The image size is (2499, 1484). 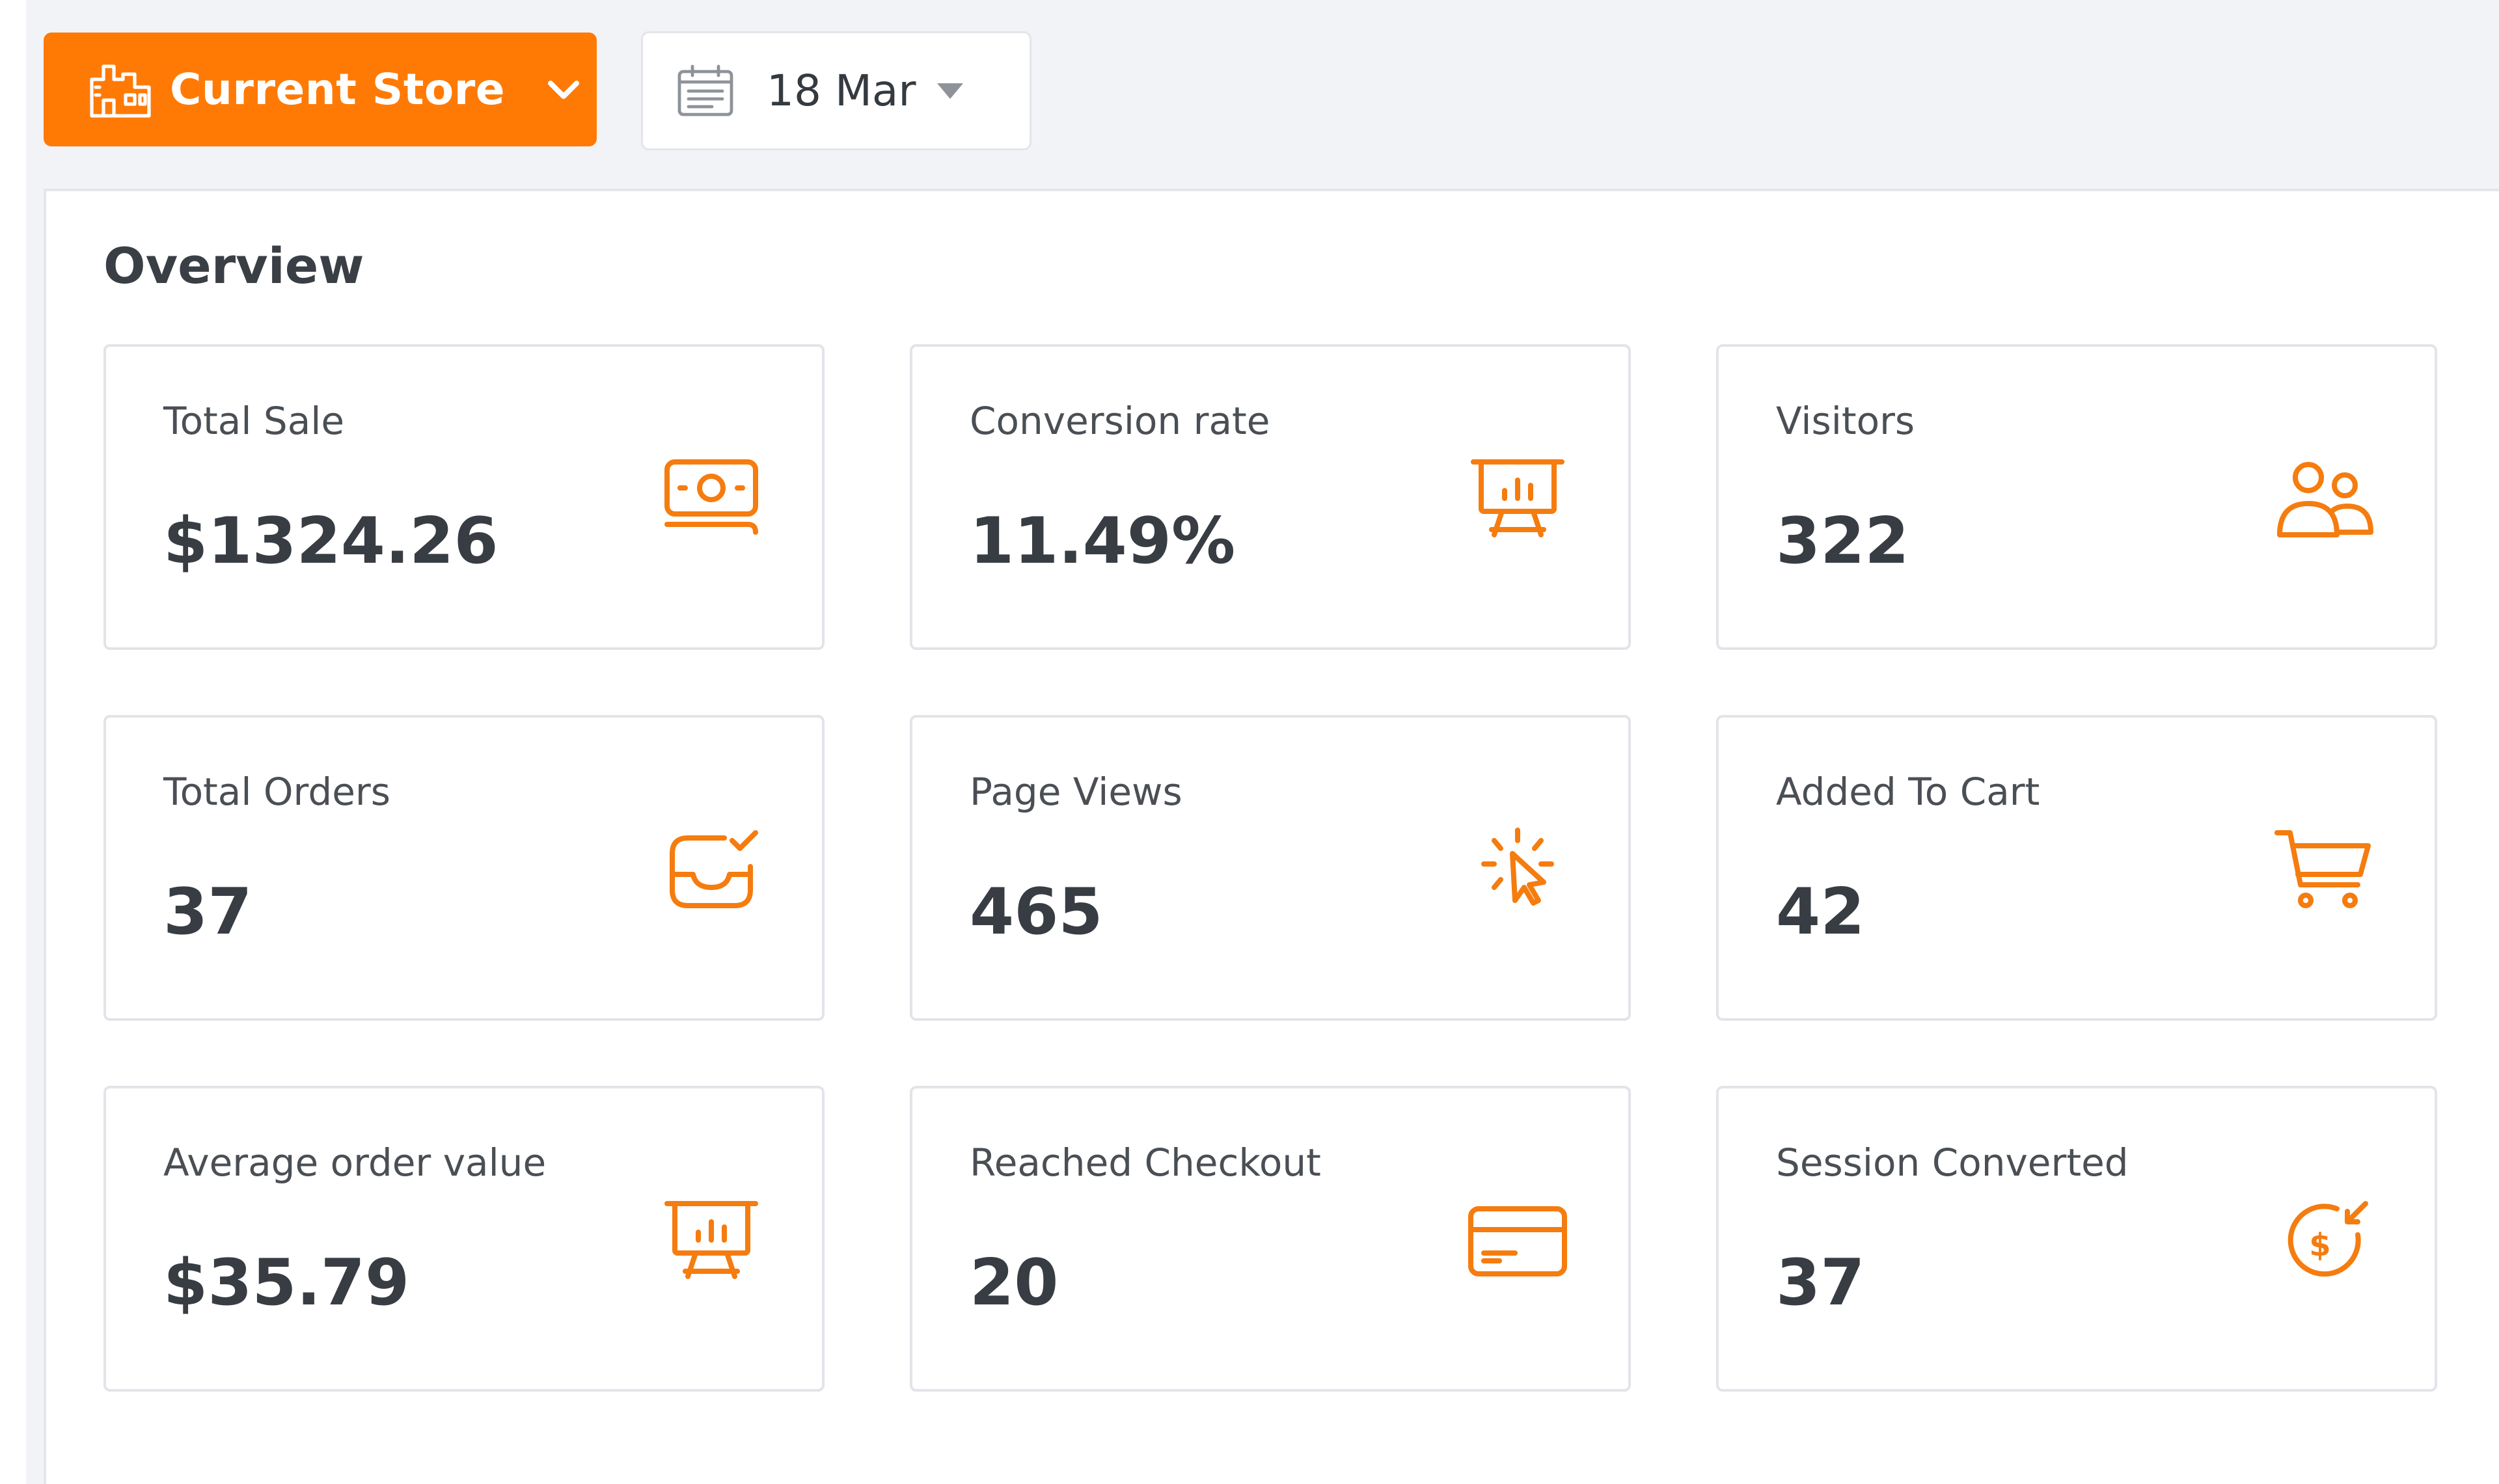 I want to click on stat-card-conversion-rate: Conversion rate 11.49%, so click(x=1270, y=497).